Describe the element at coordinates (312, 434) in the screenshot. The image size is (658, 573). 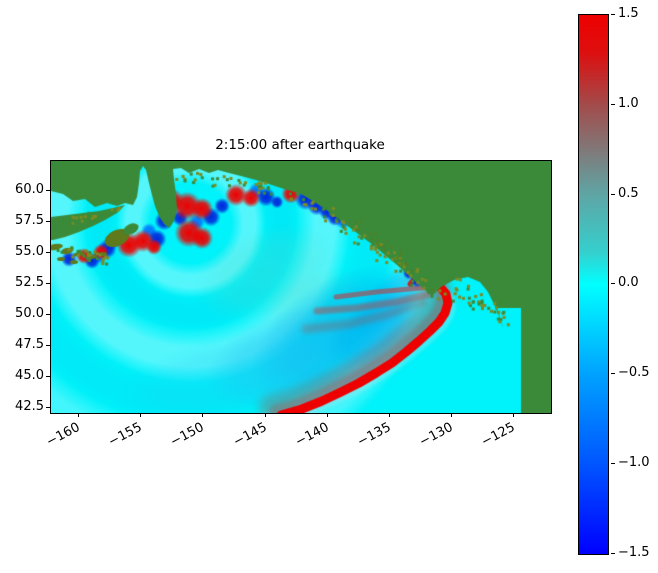
I see `x-tick-label: −140` at that location.